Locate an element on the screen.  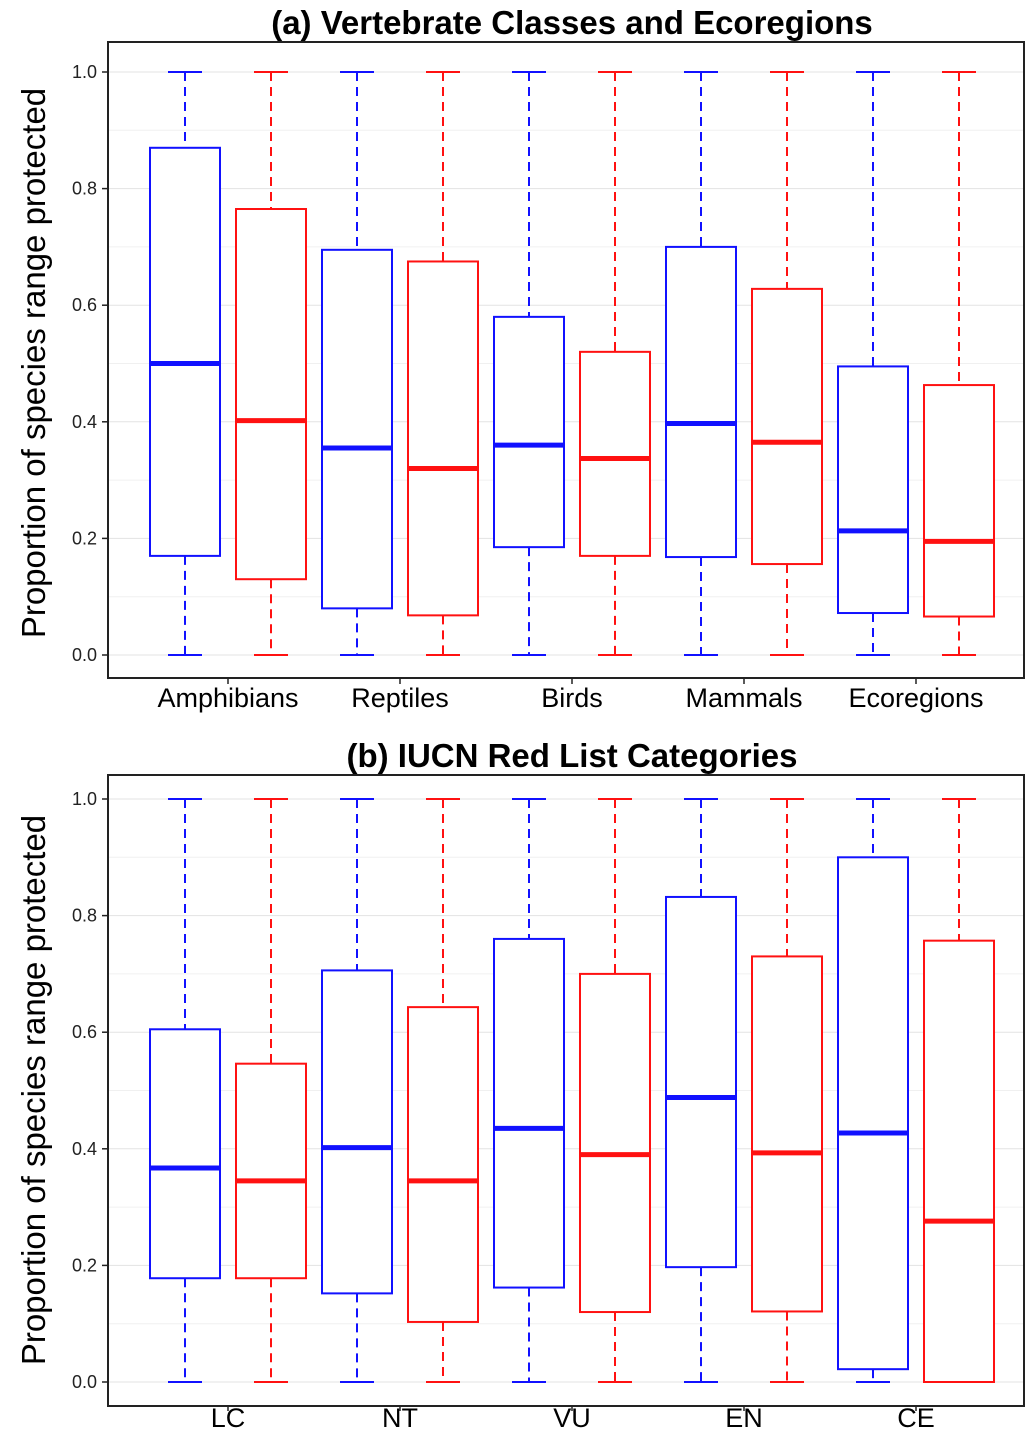
box-2-reptiles is located at coordinates (443, 363).